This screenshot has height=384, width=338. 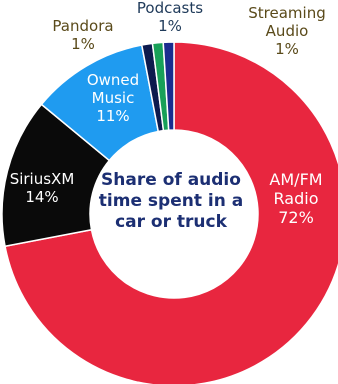 What do you see at coordinates (170, 17) in the screenshot?
I see `label-podcasts: Podcasts 1%` at bounding box center [170, 17].